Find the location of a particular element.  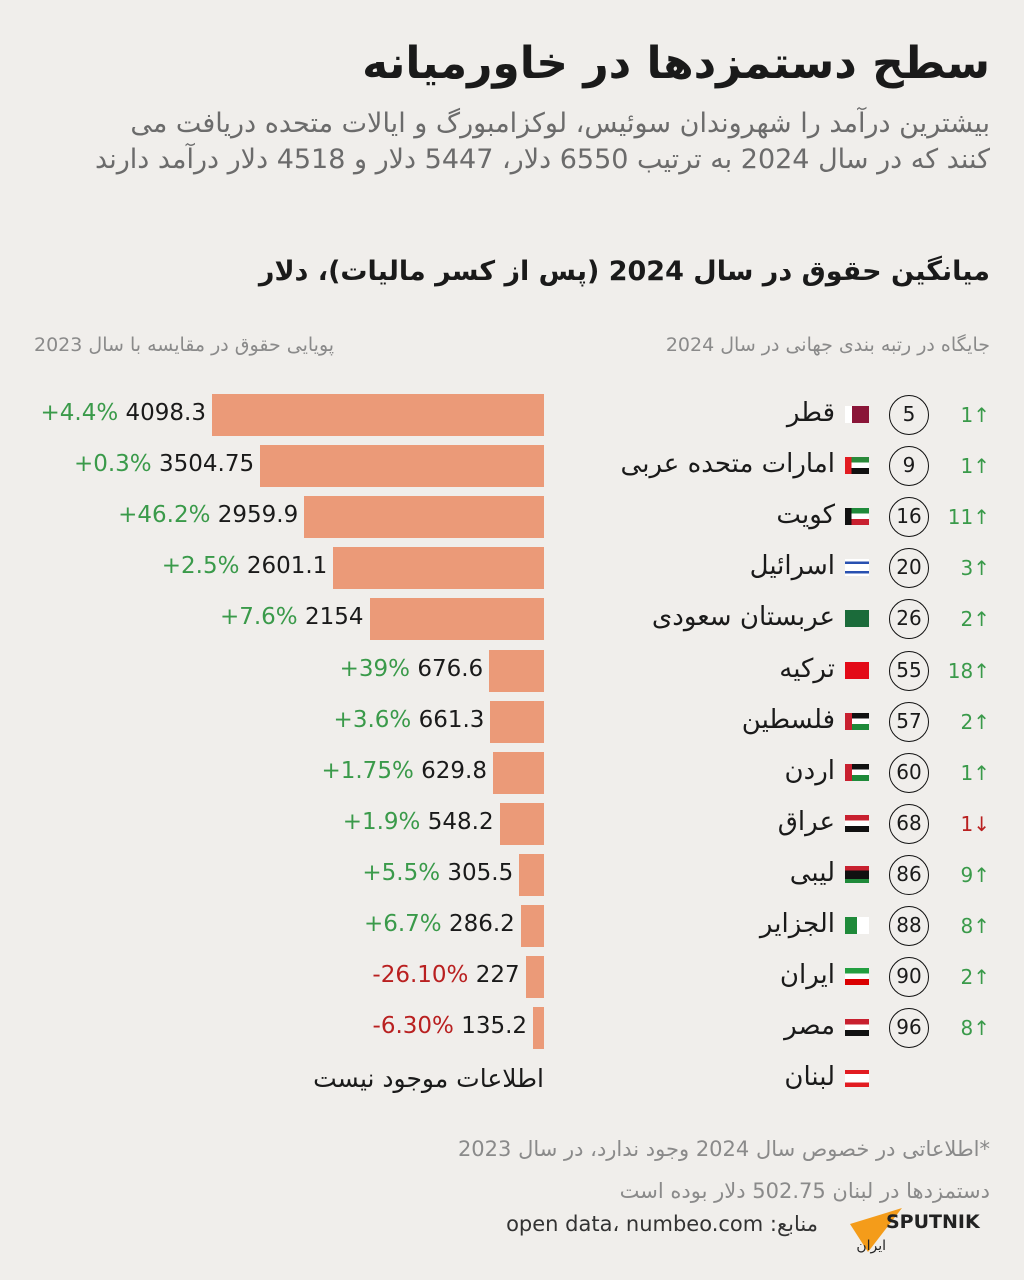

country-name: امارات متحده عربی is located at coordinates (727, 464).